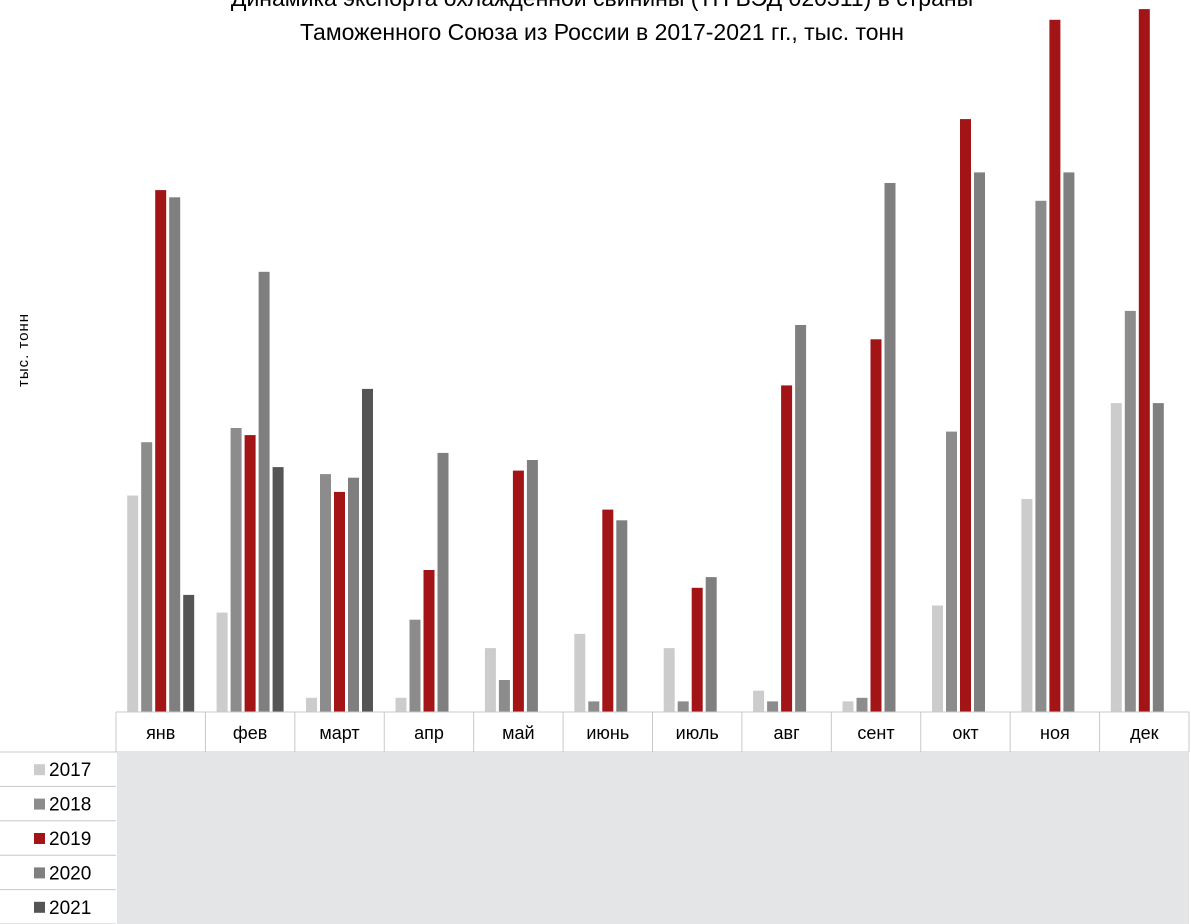 This screenshot has width=1191, height=924. I want to click on bar-2017-июль, so click(669, 680).